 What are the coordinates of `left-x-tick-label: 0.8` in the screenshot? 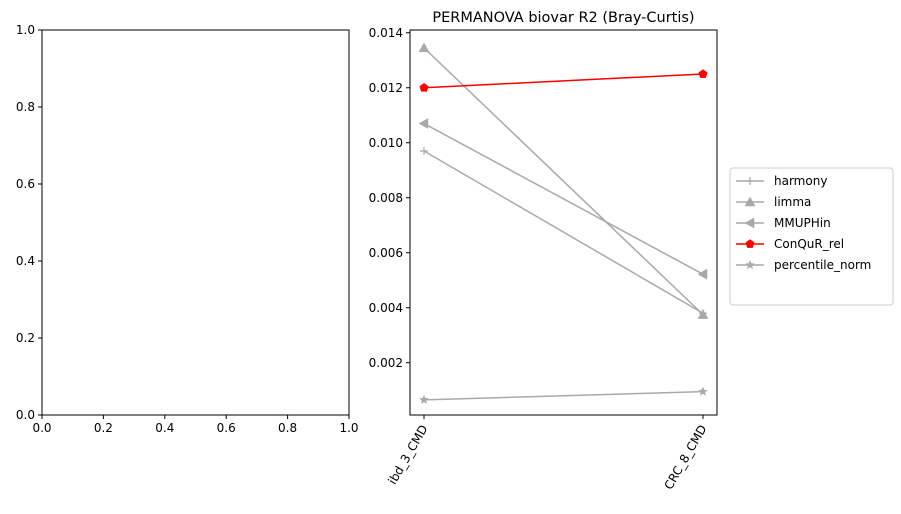 It's located at (287, 428).